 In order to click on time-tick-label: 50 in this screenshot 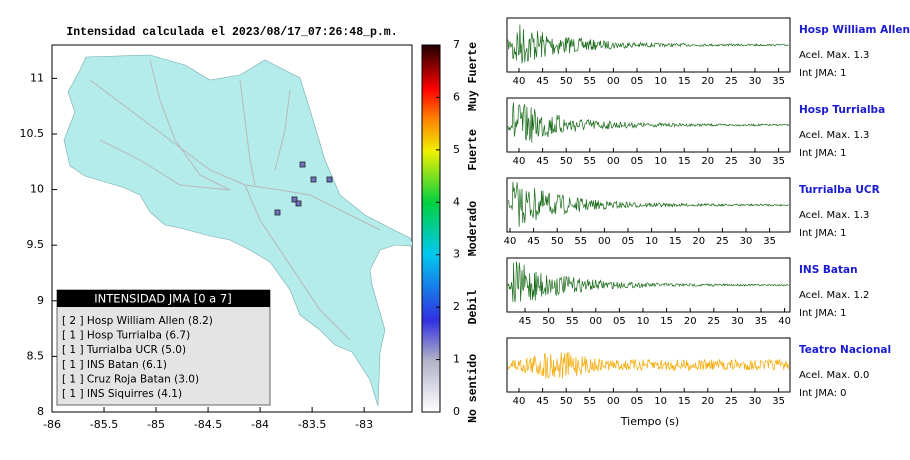, I will do `click(566, 81)`.